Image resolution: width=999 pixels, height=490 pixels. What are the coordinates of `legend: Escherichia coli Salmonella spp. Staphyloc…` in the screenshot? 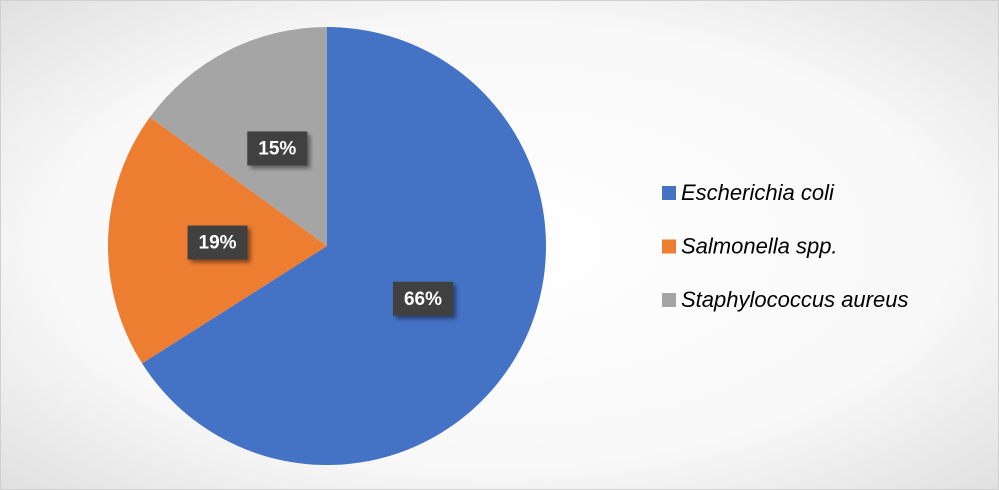 It's located at (785, 246).